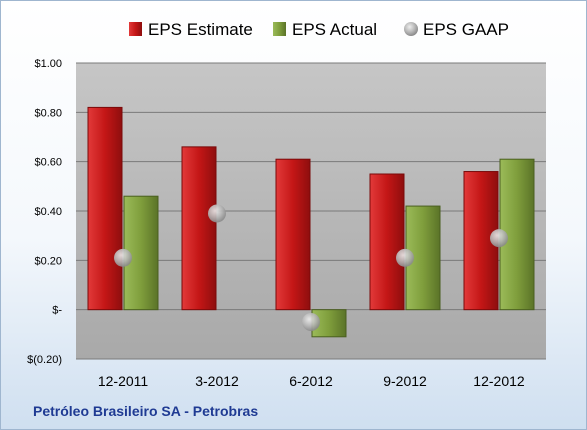 This screenshot has height=430, width=587. I want to click on legend: EPS Estimate EPS Actual EPS GAAP, so click(319, 29).